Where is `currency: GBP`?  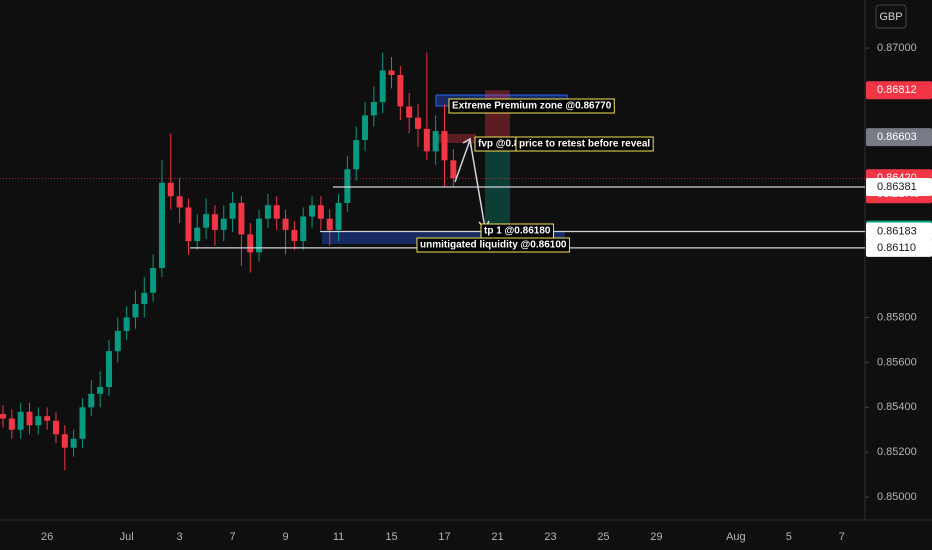
currency: GBP is located at coordinates (890, 17).